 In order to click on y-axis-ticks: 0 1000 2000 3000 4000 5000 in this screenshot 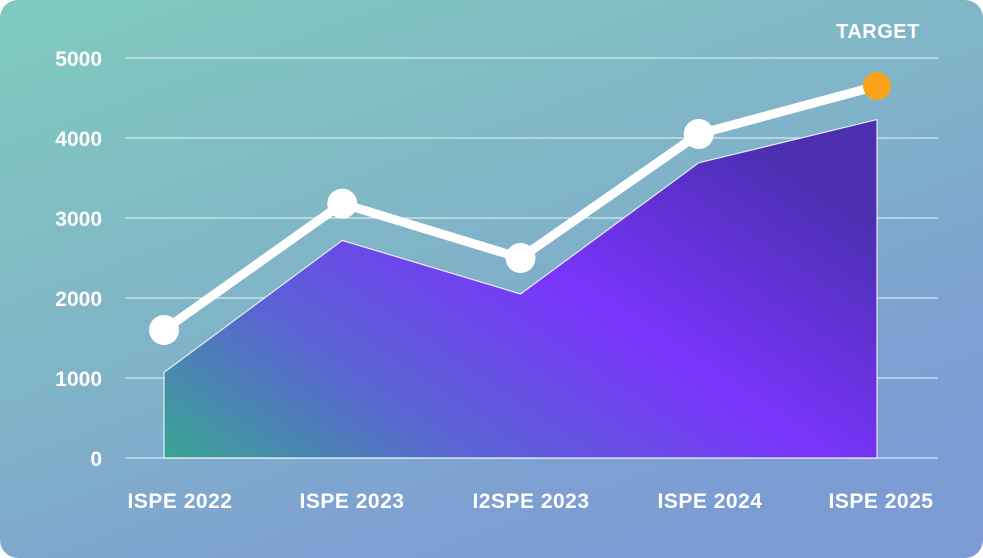, I will do `click(78, 259)`.